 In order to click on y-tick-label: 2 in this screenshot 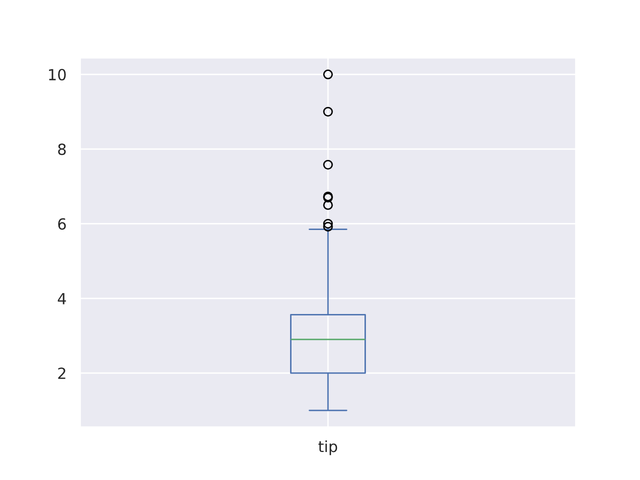, I will do `click(62, 373)`.